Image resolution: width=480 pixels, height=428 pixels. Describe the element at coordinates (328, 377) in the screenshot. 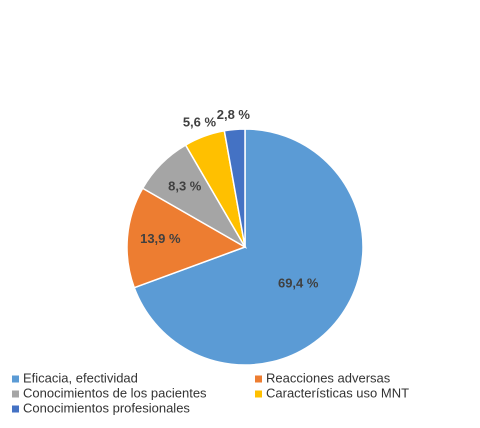

I see `legend-label: Reacciones adversas` at that location.